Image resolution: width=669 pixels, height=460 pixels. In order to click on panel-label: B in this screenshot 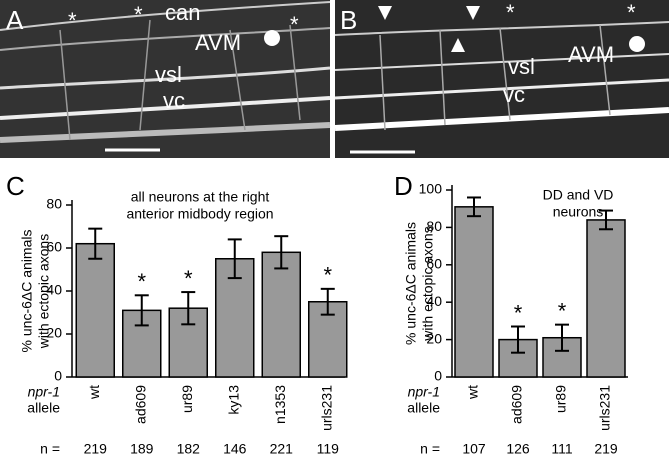, I will do `click(348, 20)`.